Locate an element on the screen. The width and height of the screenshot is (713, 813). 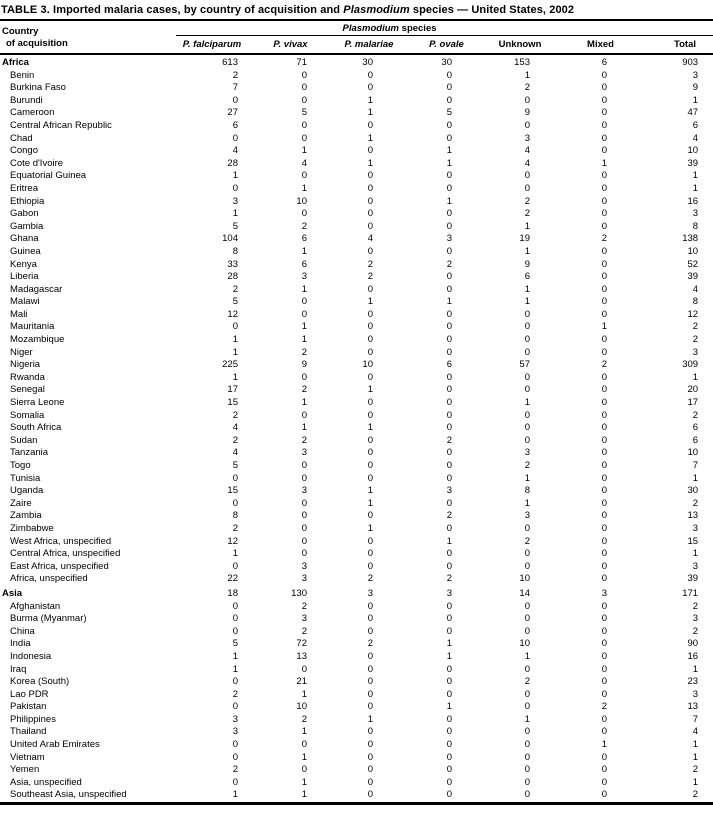
table-row: China 0 2 0 0 0 0 2 is located at coordinates (356, 632).